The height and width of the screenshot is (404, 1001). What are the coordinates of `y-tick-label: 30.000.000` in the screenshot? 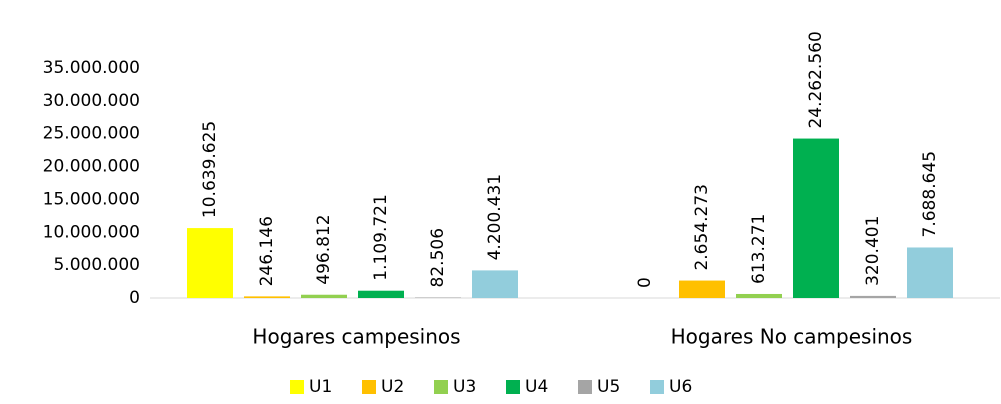 It's located at (91, 101).